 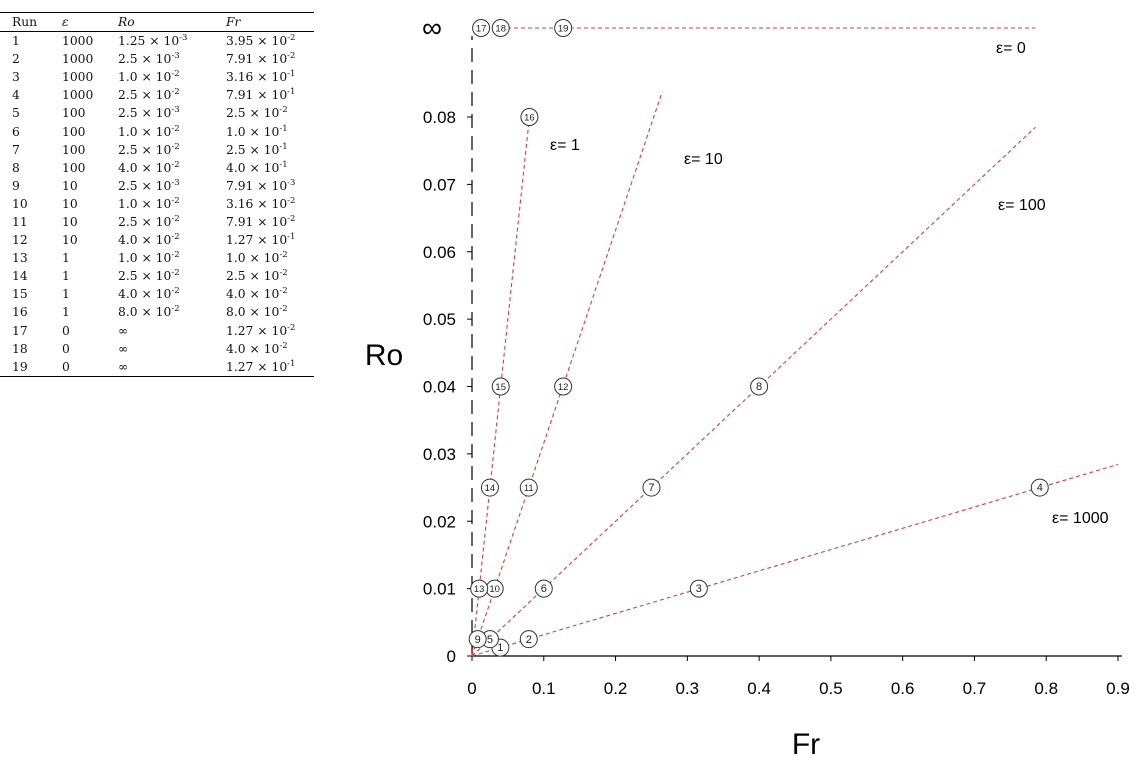 What do you see at coordinates (529, 488) in the screenshot?
I see `data-point-label: 11` at bounding box center [529, 488].